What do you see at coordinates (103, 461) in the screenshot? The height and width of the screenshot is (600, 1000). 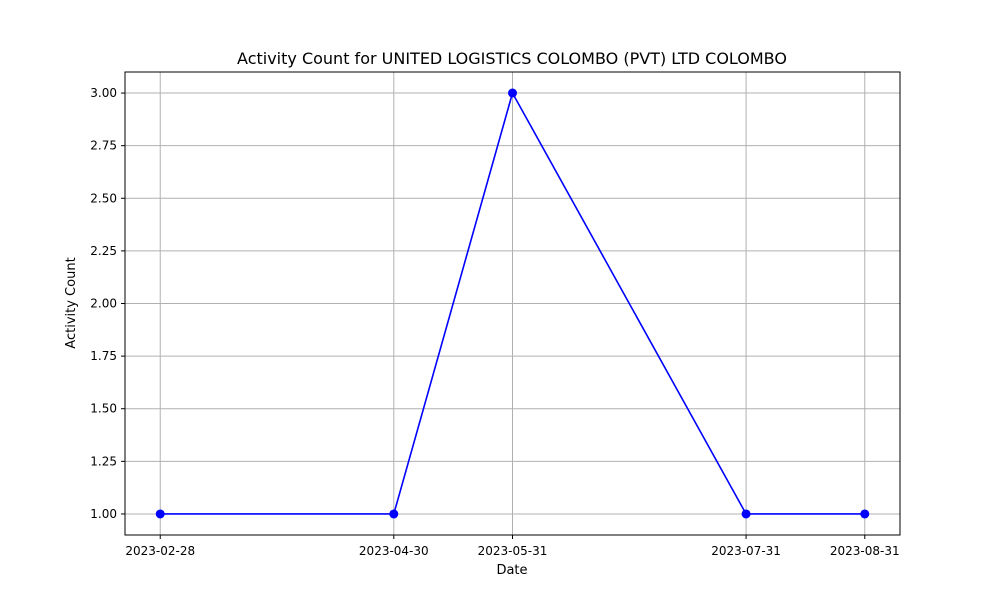 I see `y-tick-label: 1.25` at bounding box center [103, 461].